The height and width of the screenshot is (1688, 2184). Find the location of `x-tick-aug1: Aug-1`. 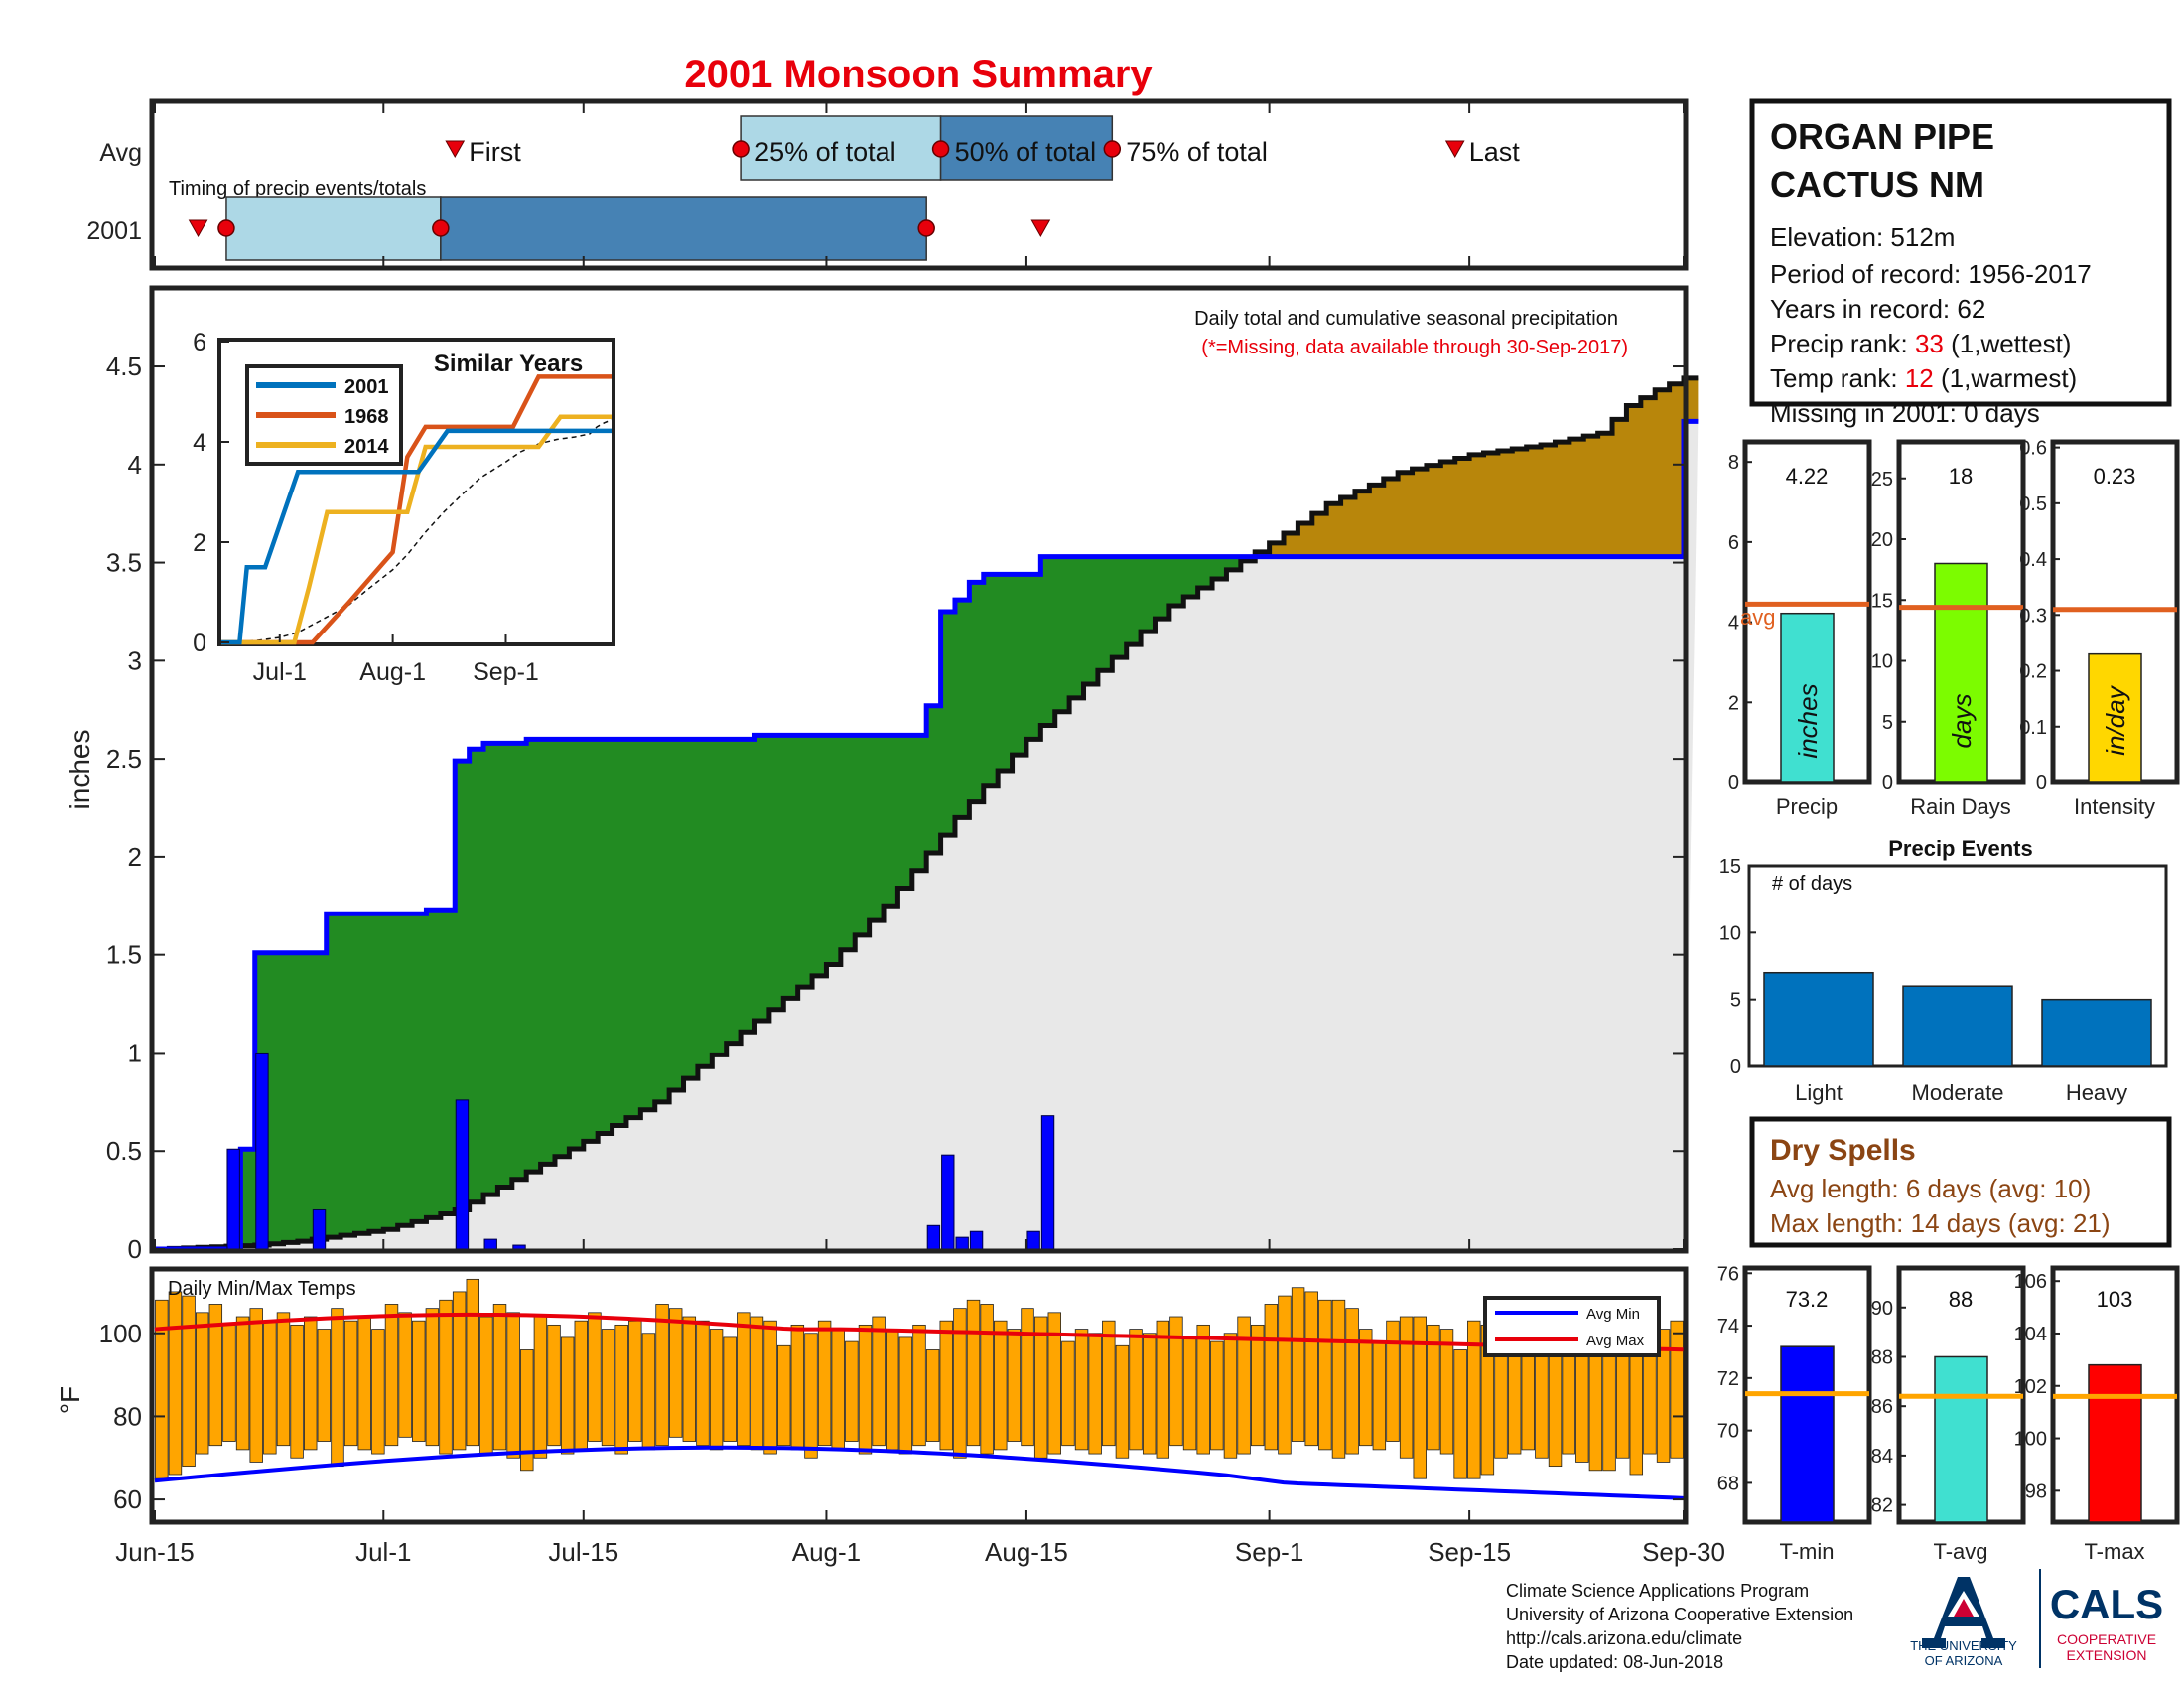

x-tick-aug1: Aug-1 is located at coordinates (826, 1552).